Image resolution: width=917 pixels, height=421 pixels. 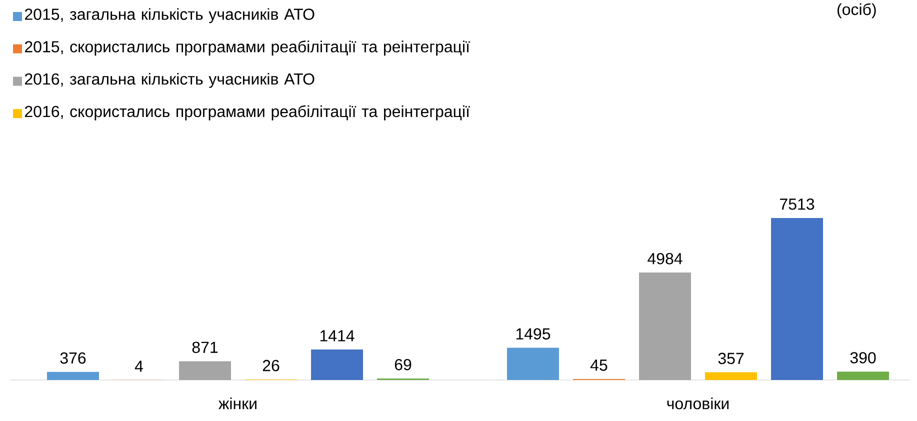 What do you see at coordinates (533, 334) in the screenshot?
I see `data-label: 1495` at bounding box center [533, 334].